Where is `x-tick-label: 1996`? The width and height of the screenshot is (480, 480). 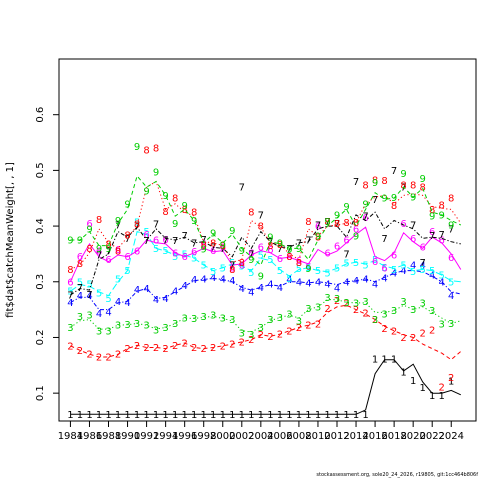 x-tick-label: 1996 is located at coordinates (184, 436).